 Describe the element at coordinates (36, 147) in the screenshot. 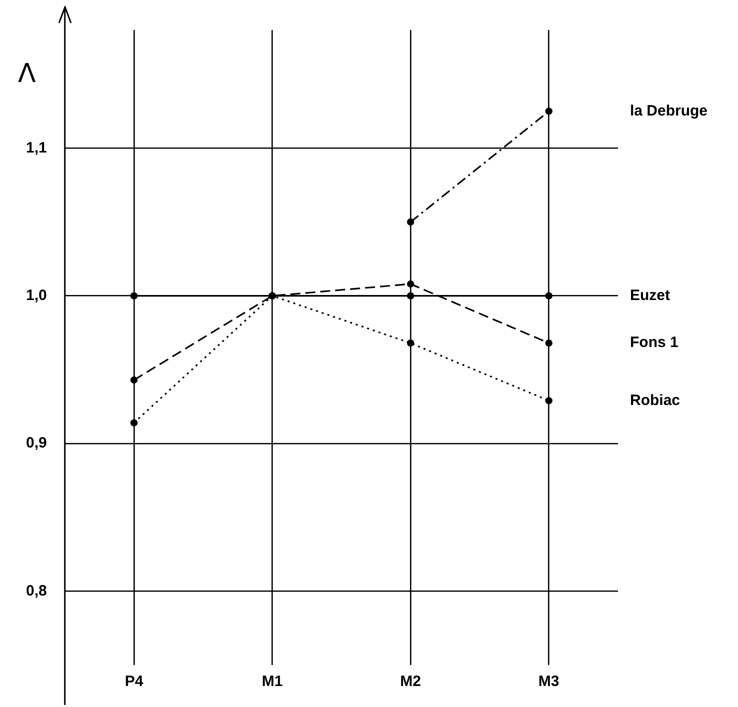

I see `y-tick-label: 1,1` at that location.